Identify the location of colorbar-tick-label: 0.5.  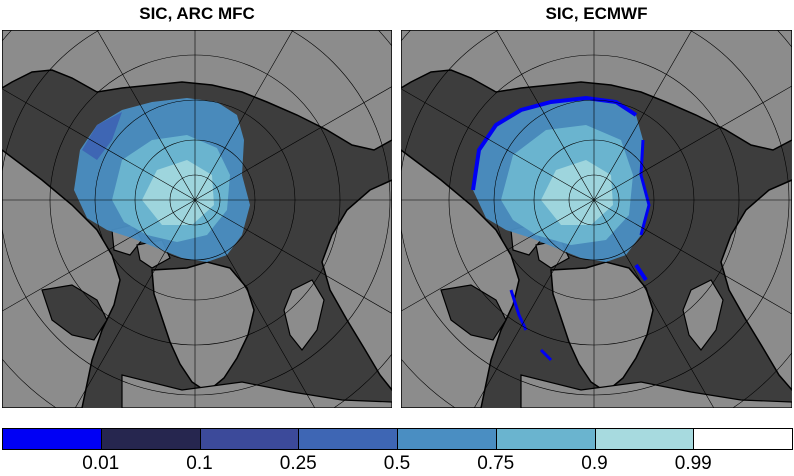
(397, 463).